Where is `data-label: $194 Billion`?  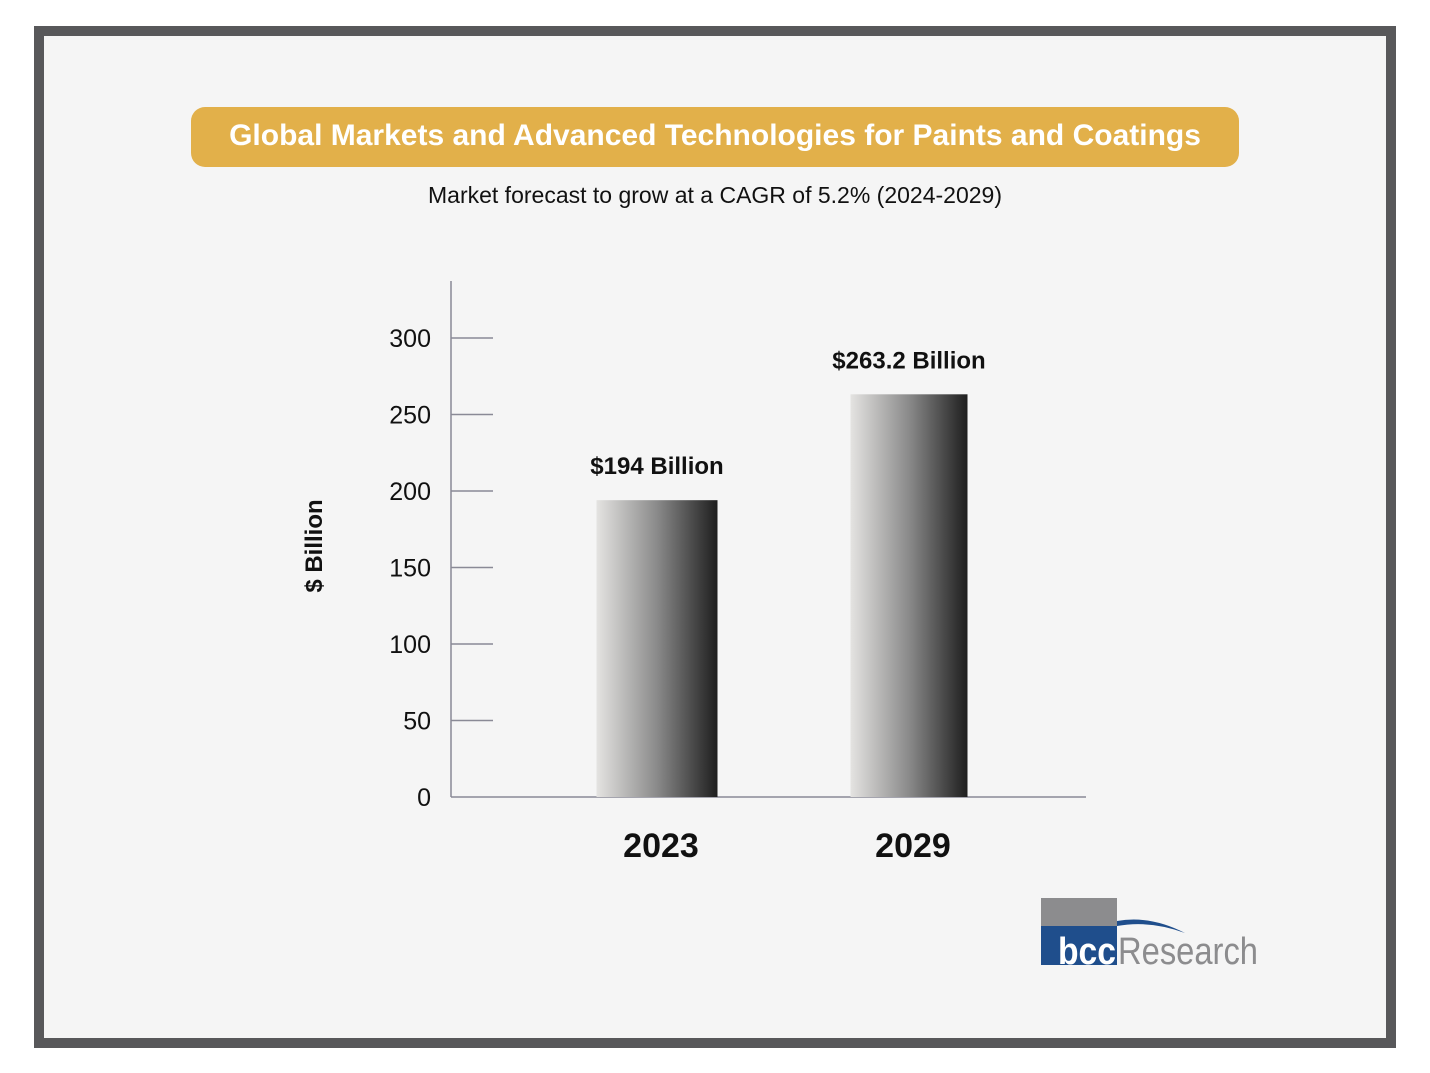
data-label: $194 Billion is located at coordinates (656, 466).